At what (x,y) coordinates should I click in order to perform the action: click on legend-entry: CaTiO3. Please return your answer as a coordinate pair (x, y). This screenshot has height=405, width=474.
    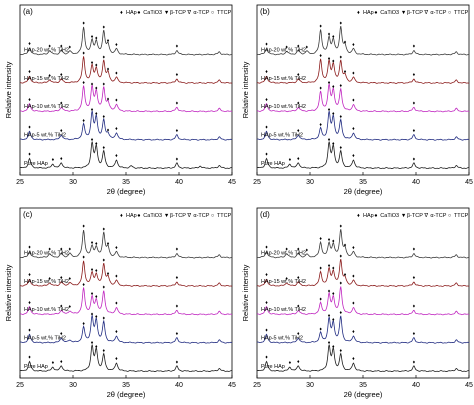
    Looking at the image, I should click on (152, 13).